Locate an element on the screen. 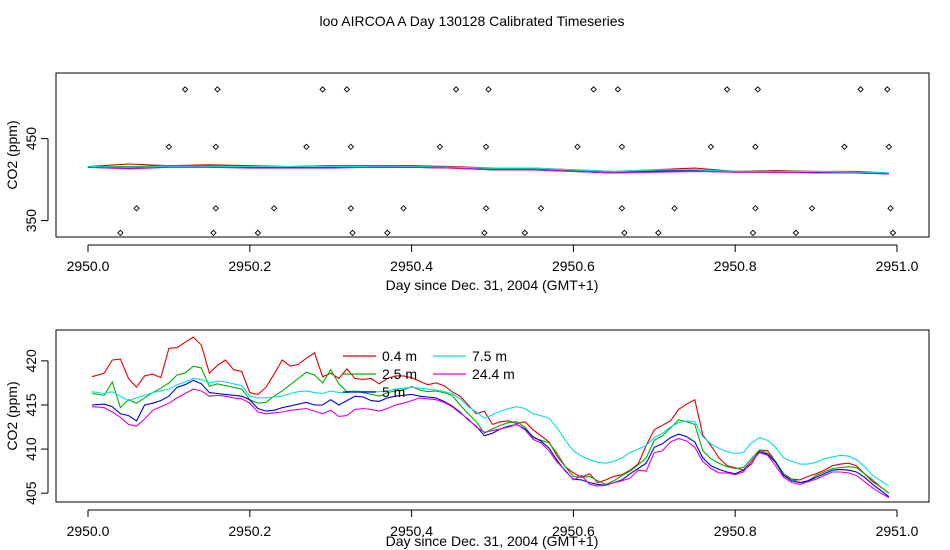 The height and width of the screenshot is (550, 950). bottom-x-axis: 2950.0 2950.2 2950.4 2950.6 2950.8 2951.0 is located at coordinates (493, 524).